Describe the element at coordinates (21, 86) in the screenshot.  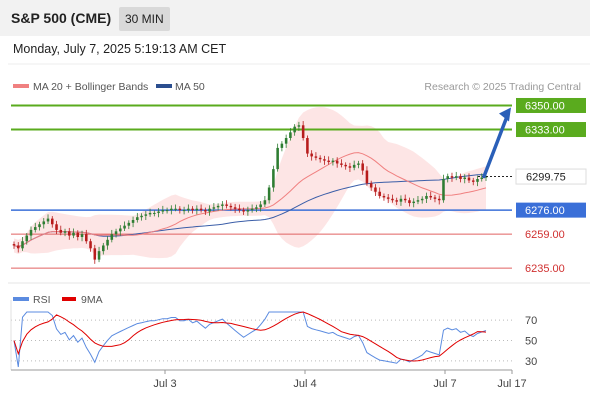
I see `ma20-legend-swatch` at that location.